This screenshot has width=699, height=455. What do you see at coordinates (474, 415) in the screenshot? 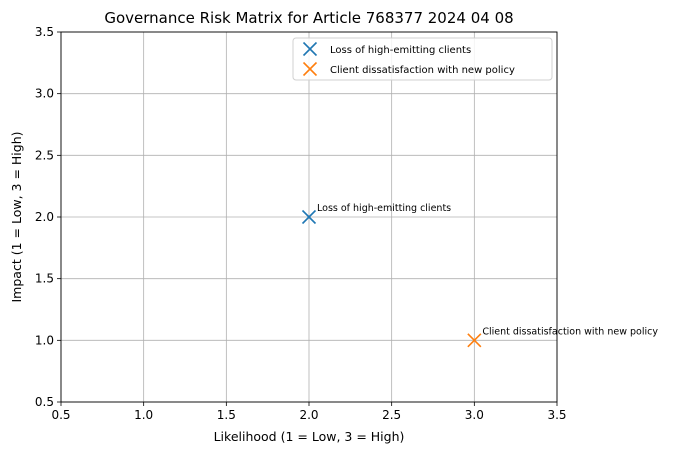
I see `x-tick-label: 3.0` at bounding box center [474, 415].